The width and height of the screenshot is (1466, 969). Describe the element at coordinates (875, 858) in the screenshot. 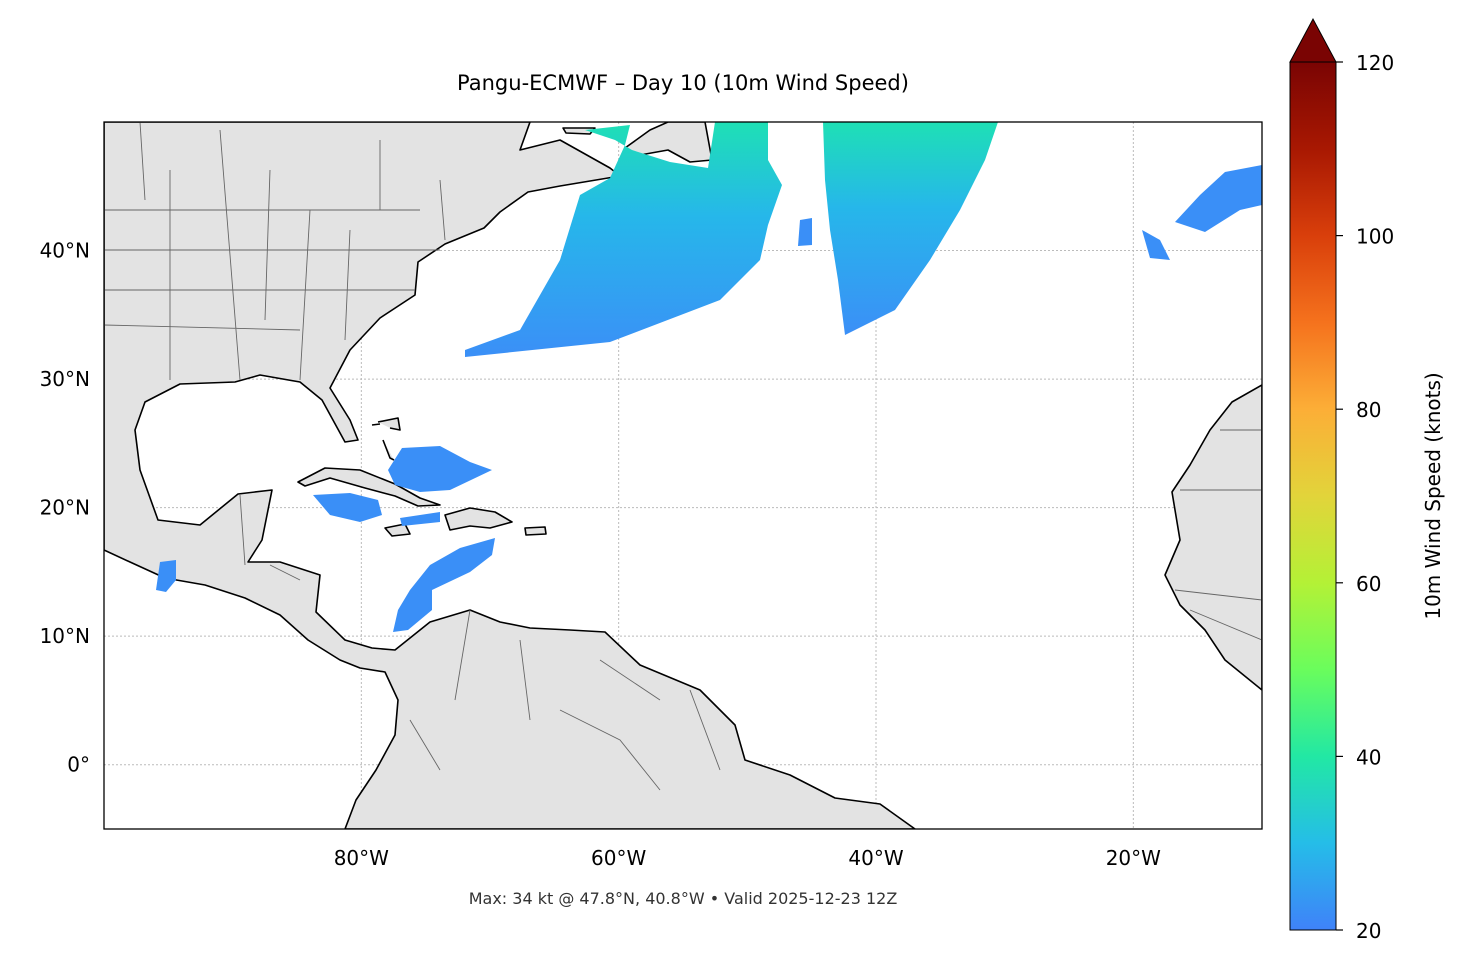

I see `x-tick-label: 40°W` at that location.